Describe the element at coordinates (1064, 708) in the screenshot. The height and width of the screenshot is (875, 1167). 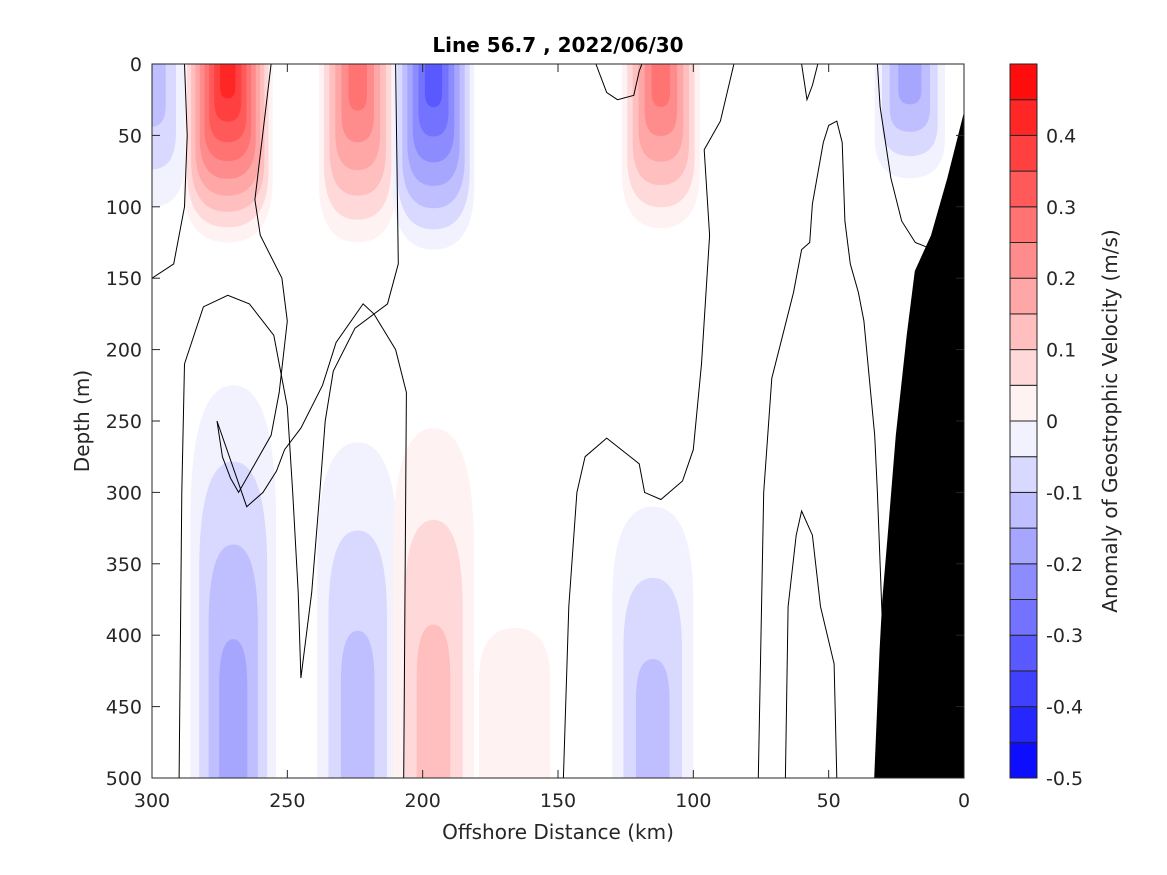
I see `colorbar-tick-label: -0.4` at that location.